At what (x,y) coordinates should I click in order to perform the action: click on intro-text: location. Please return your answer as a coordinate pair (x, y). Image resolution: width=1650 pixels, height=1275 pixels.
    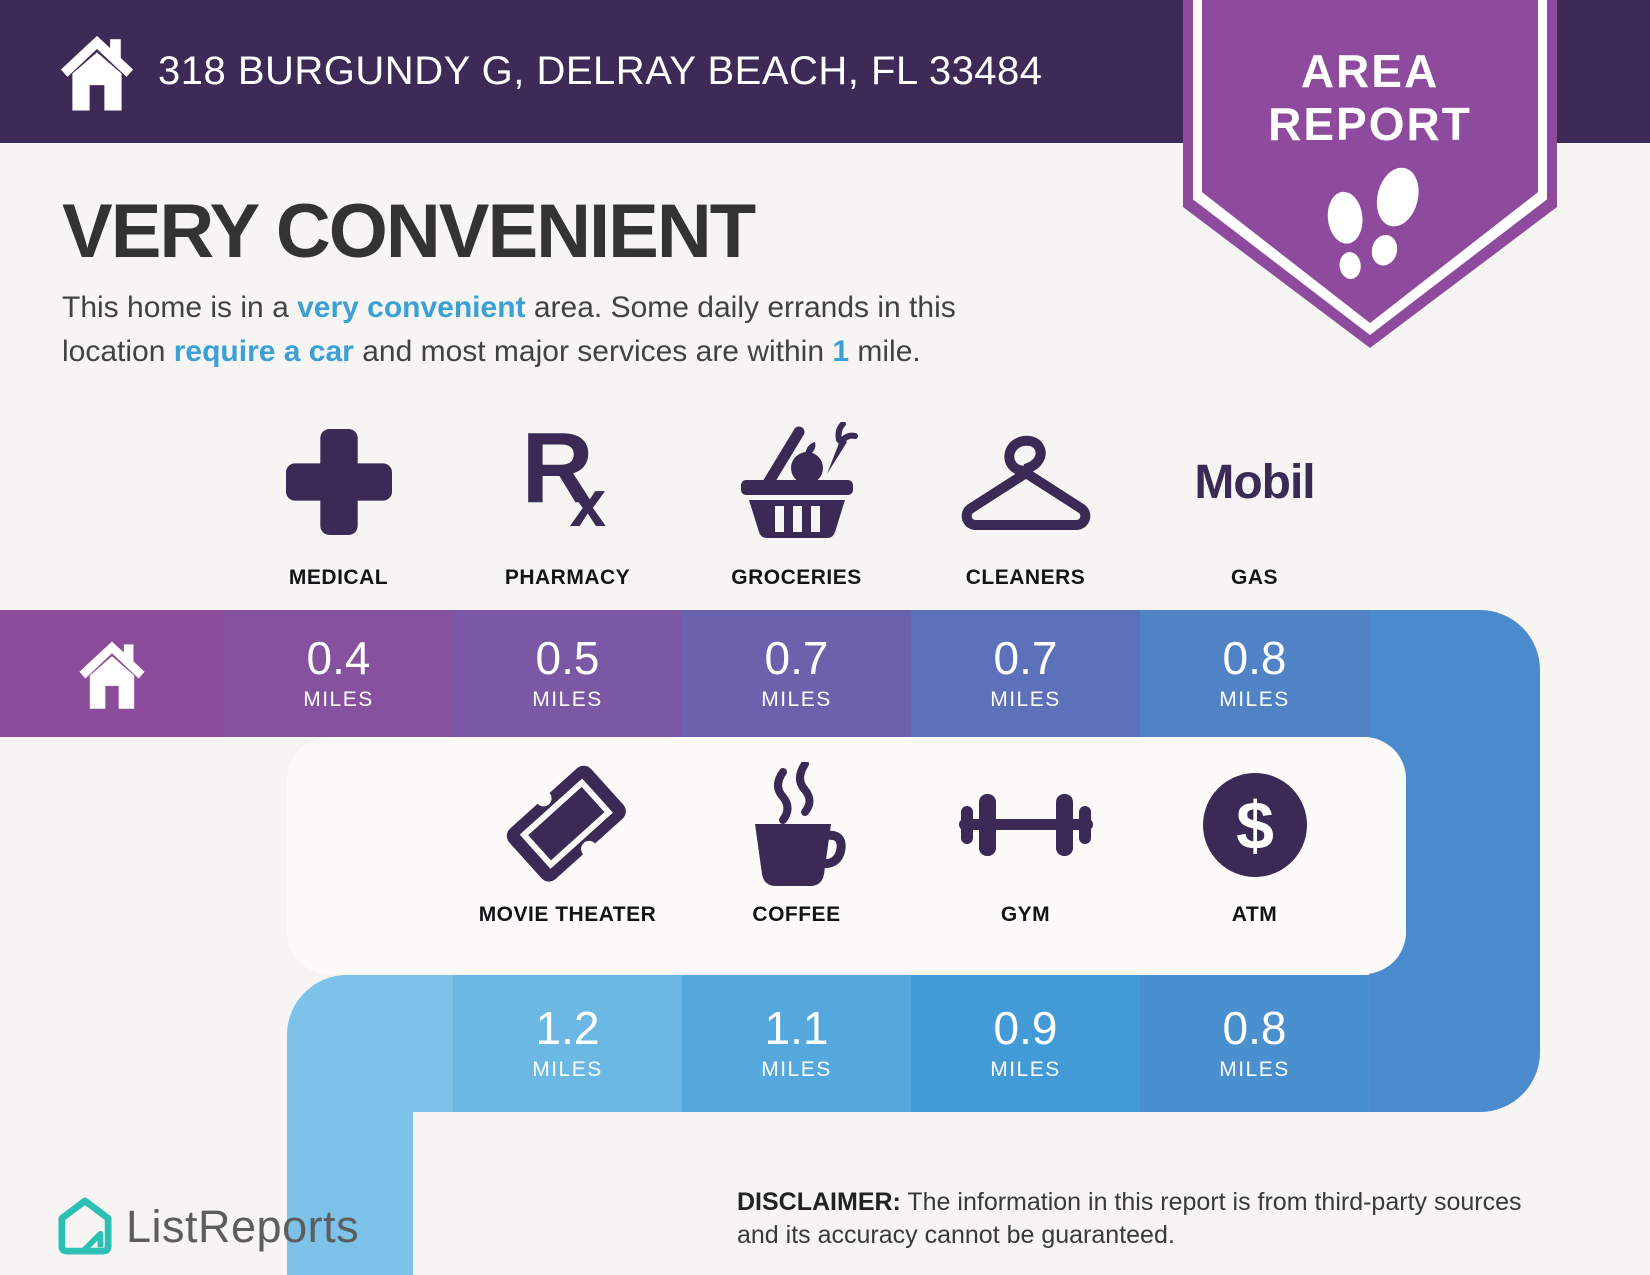
    Looking at the image, I should click on (118, 351).